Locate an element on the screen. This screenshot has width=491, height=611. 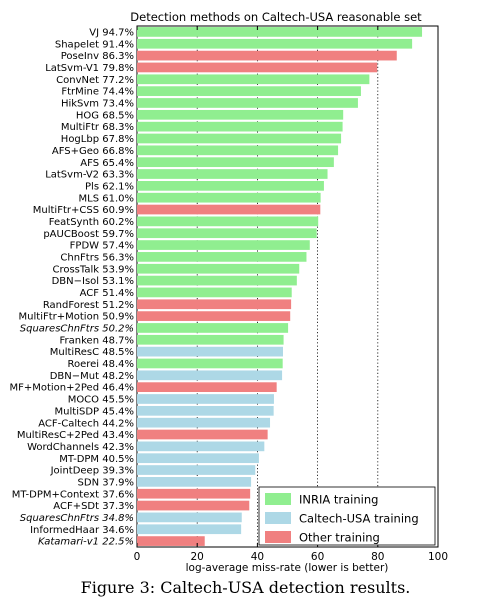
category-label: AFS+Geo 66.8% is located at coordinates (93, 151).